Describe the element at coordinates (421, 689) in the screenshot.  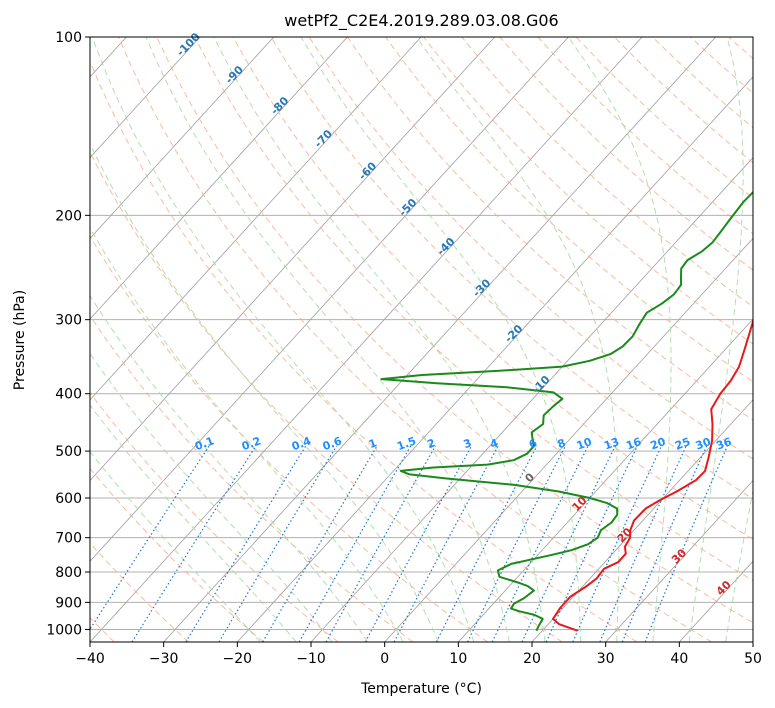
I see `x-axis-label: Temperature (°C)` at that location.